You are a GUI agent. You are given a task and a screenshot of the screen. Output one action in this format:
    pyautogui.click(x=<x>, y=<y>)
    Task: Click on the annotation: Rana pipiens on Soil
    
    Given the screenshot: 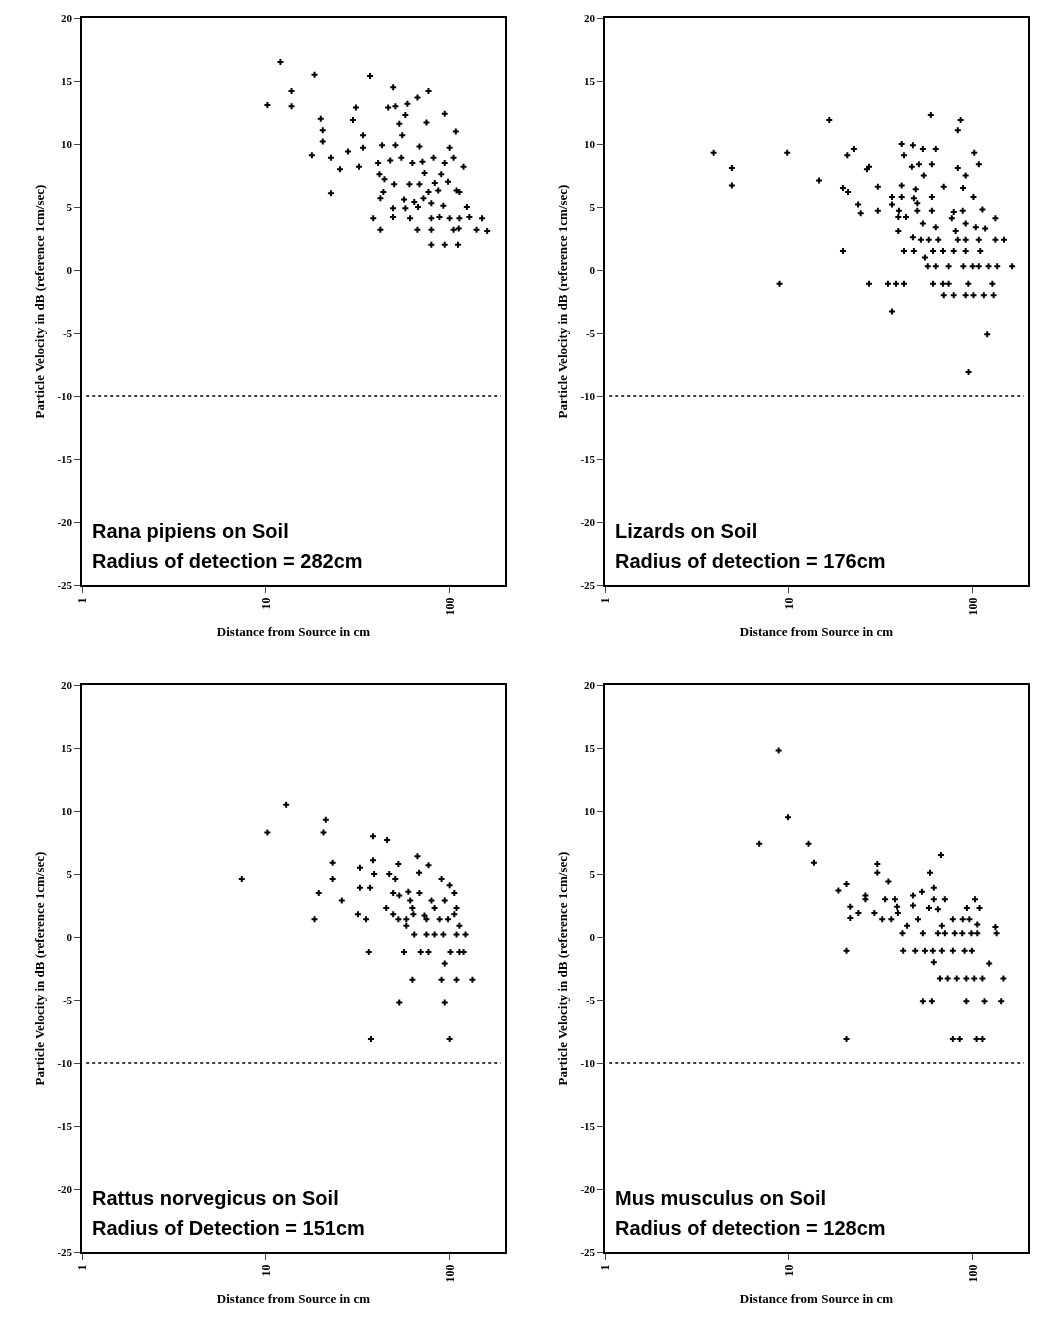 What is the action you would take?
    pyautogui.click(x=190, y=531)
    